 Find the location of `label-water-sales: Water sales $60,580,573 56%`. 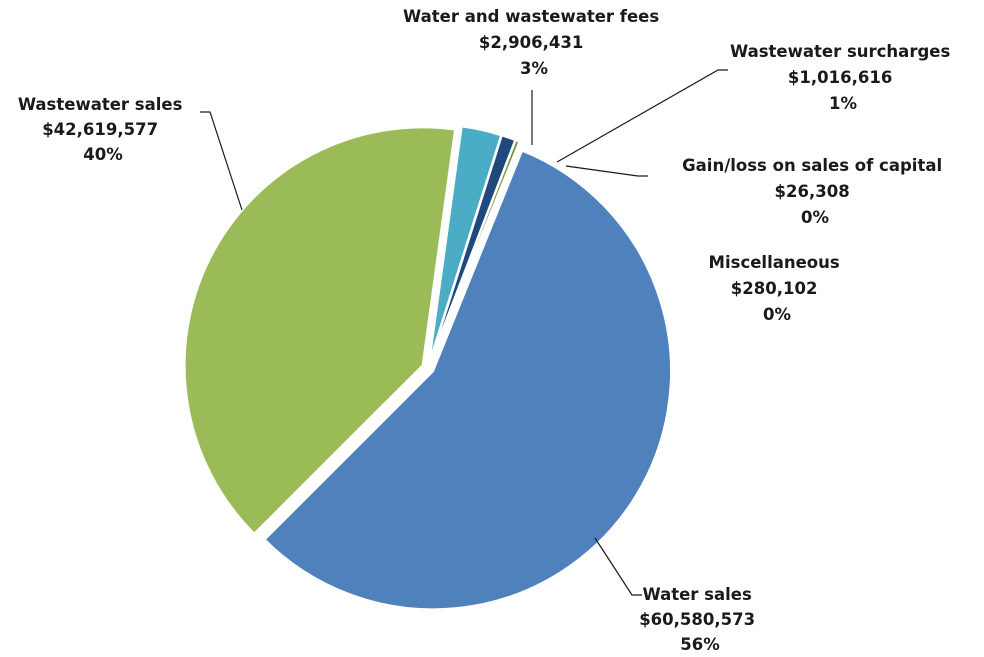

label-water-sales: Water sales $60,580,573 56% is located at coordinates (700, 619).